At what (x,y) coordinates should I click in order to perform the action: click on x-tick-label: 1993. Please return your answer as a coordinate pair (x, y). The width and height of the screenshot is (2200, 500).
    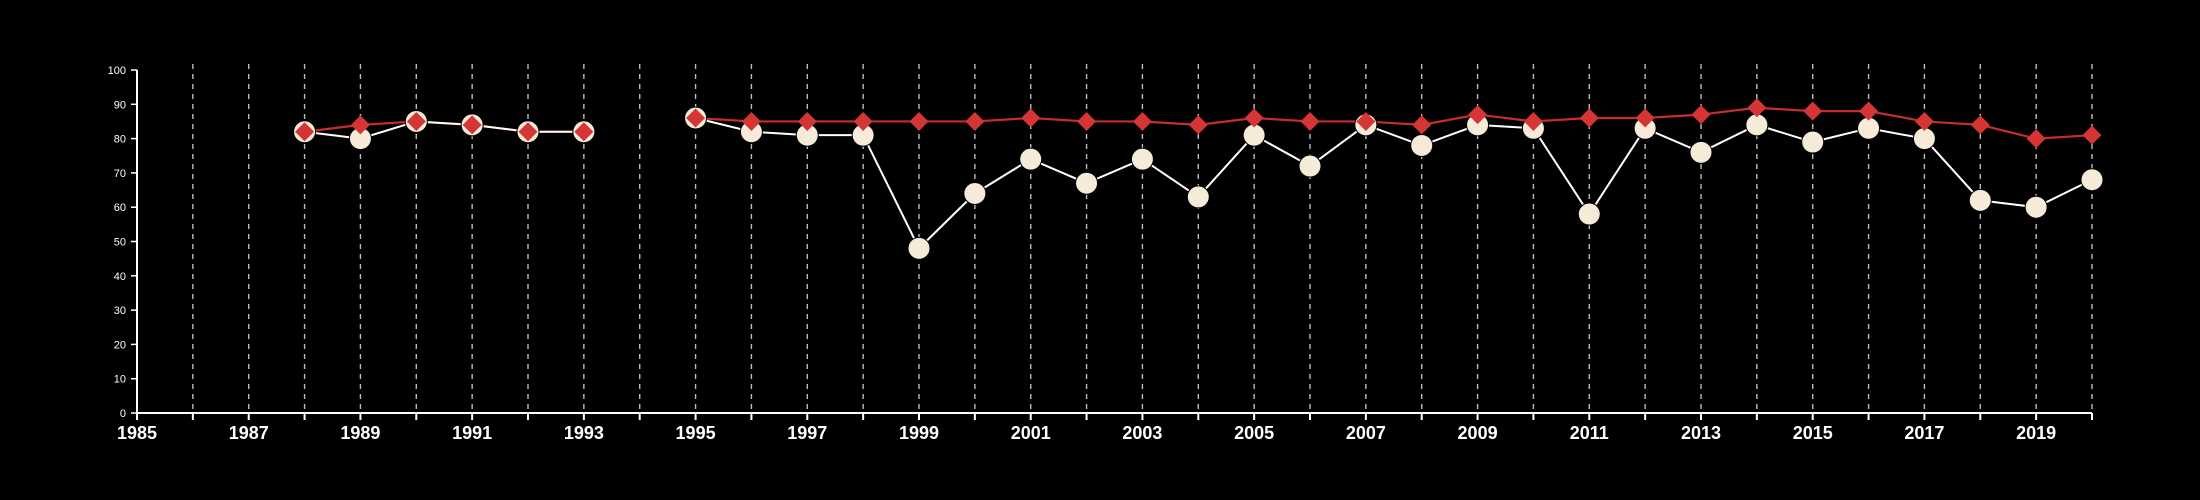
    Looking at the image, I should click on (584, 433).